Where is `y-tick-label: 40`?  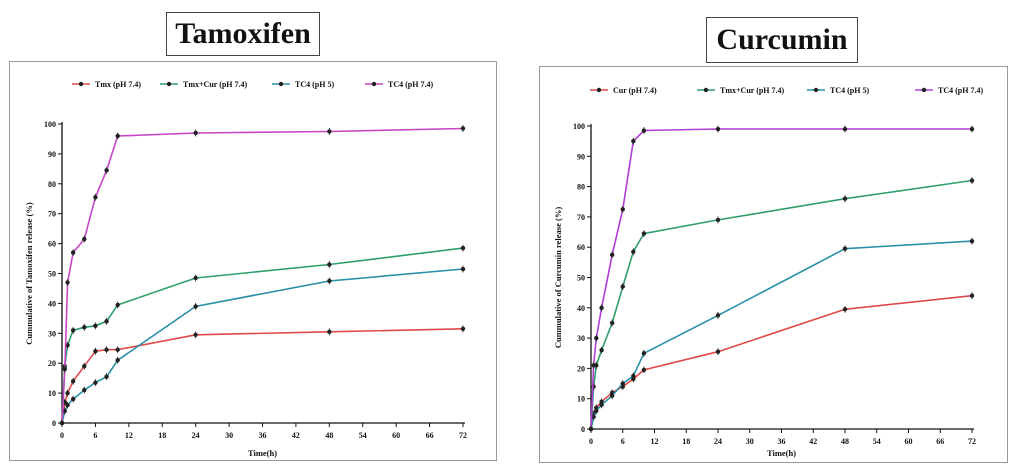
y-tick-label: 40 is located at coordinates (52, 303).